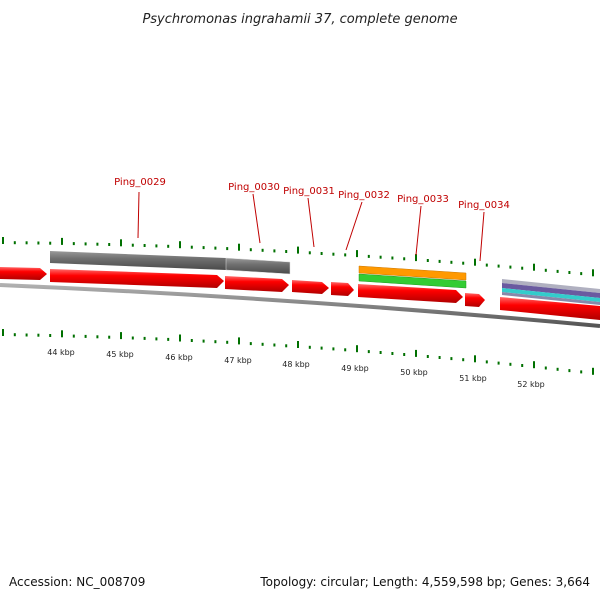  I want to click on orange-bar, so click(412, 273).